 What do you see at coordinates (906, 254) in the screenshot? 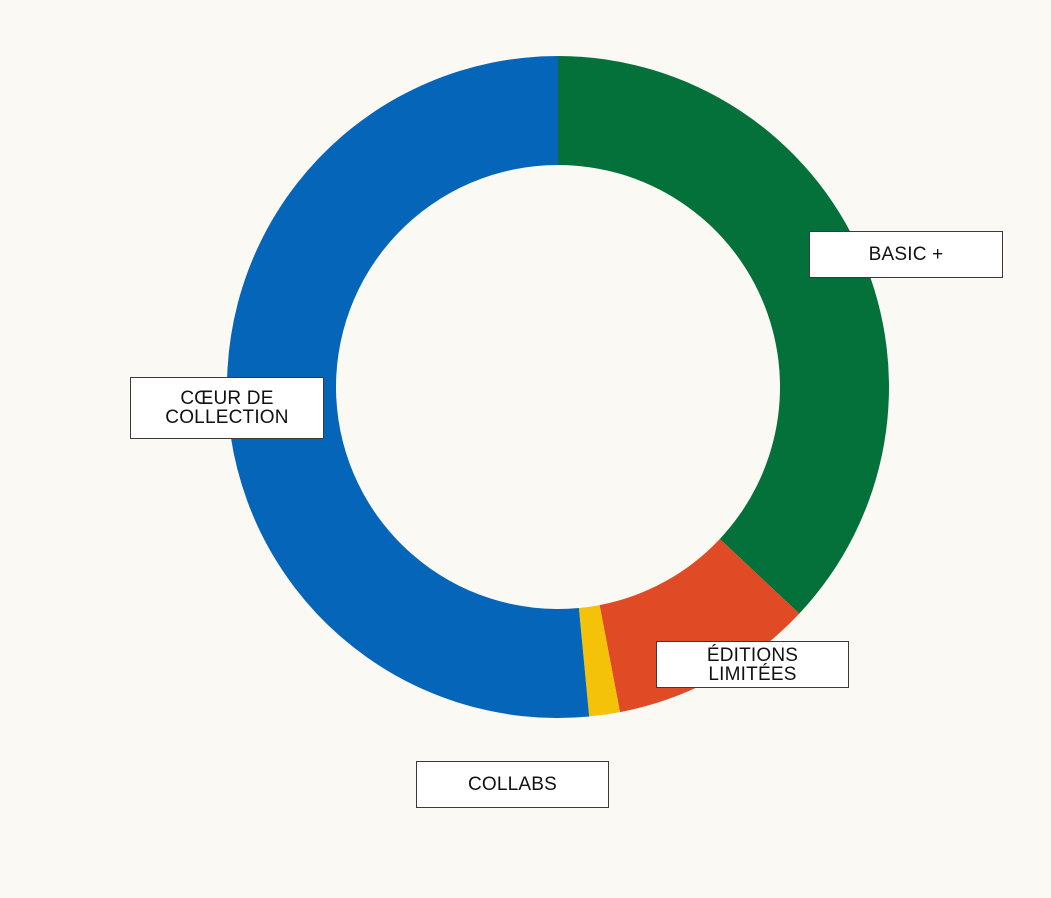
I see `label-basic-plus: BASIC +` at bounding box center [906, 254].